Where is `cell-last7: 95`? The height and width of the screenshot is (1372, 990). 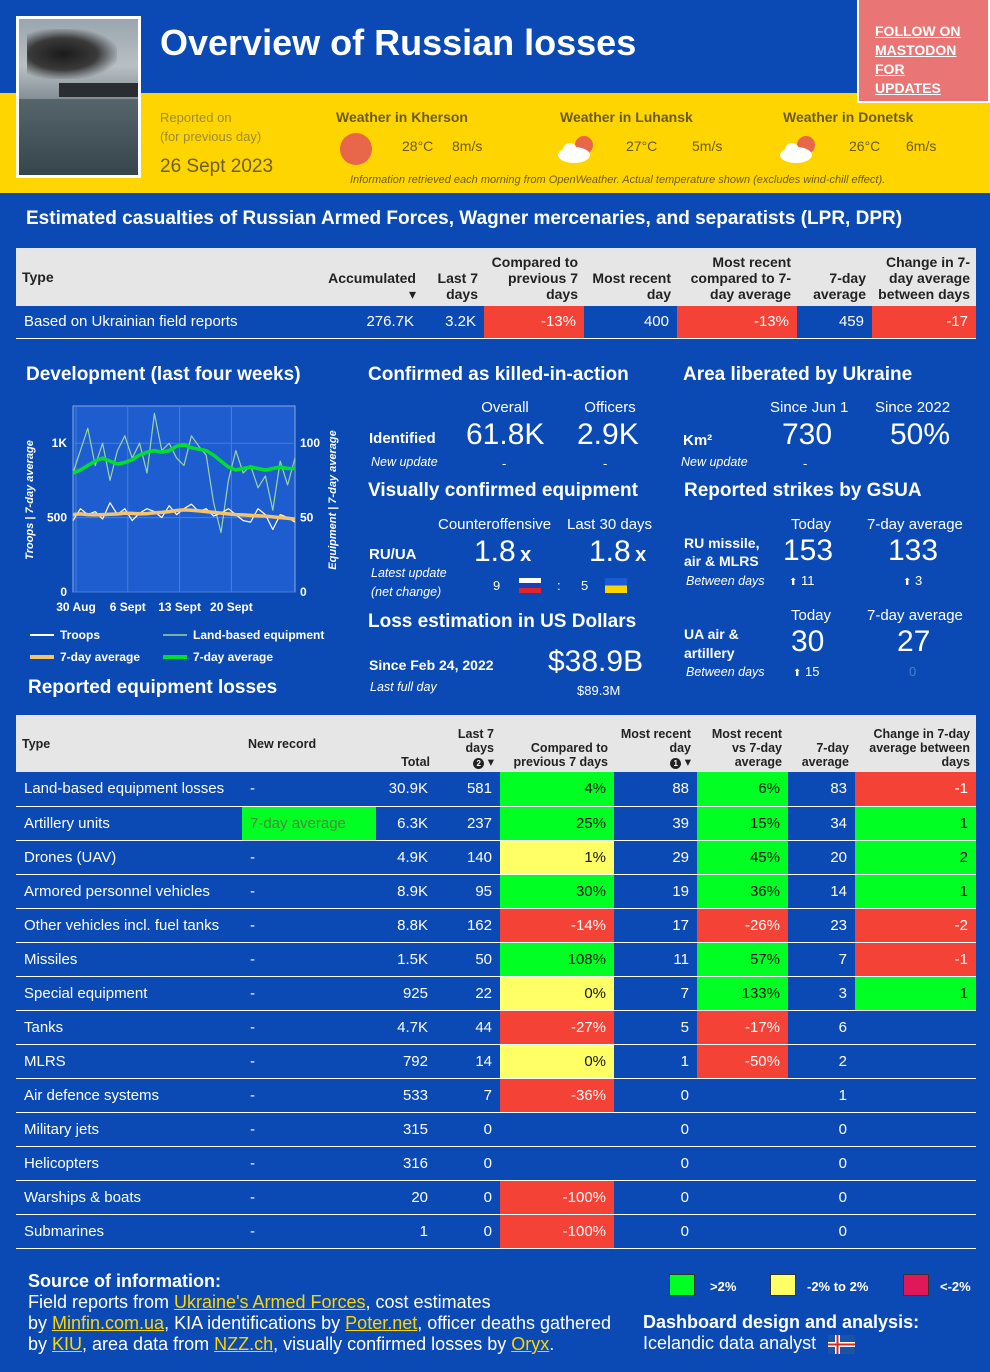
cell-last7: 95 is located at coordinates (468, 891).